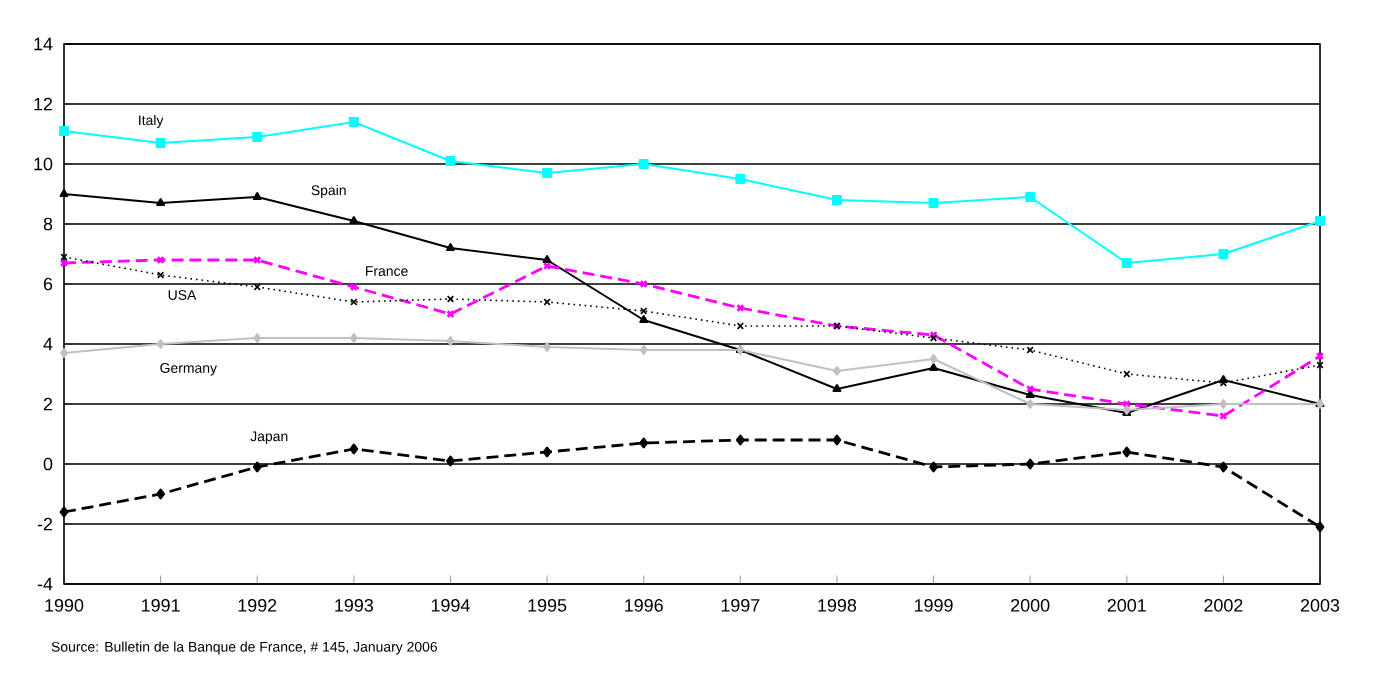 The width and height of the screenshot is (1378, 676). Describe the element at coordinates (933, 605) in the screenshot. I see `x-tick-label: 1999` at that location.